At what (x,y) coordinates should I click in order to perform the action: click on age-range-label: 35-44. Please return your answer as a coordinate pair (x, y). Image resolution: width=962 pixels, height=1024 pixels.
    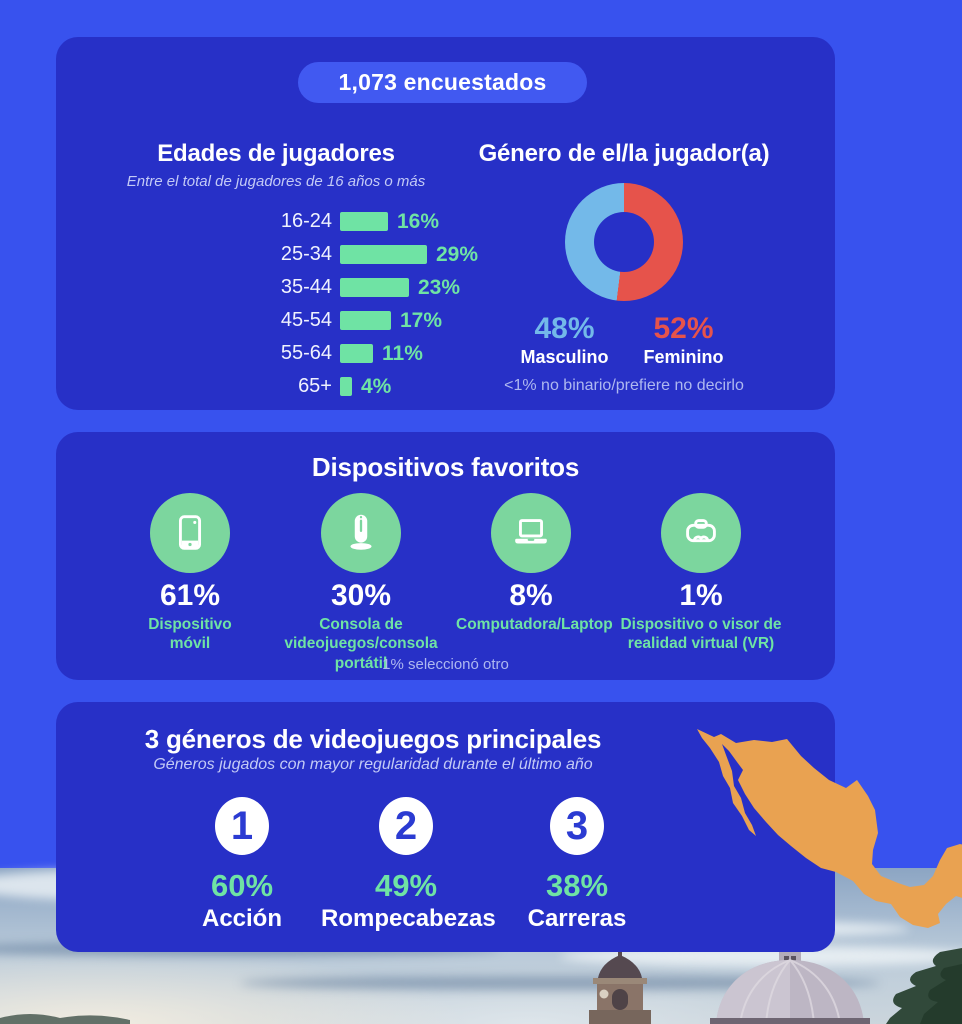
    Looking at the image, I should click on (306, 287).